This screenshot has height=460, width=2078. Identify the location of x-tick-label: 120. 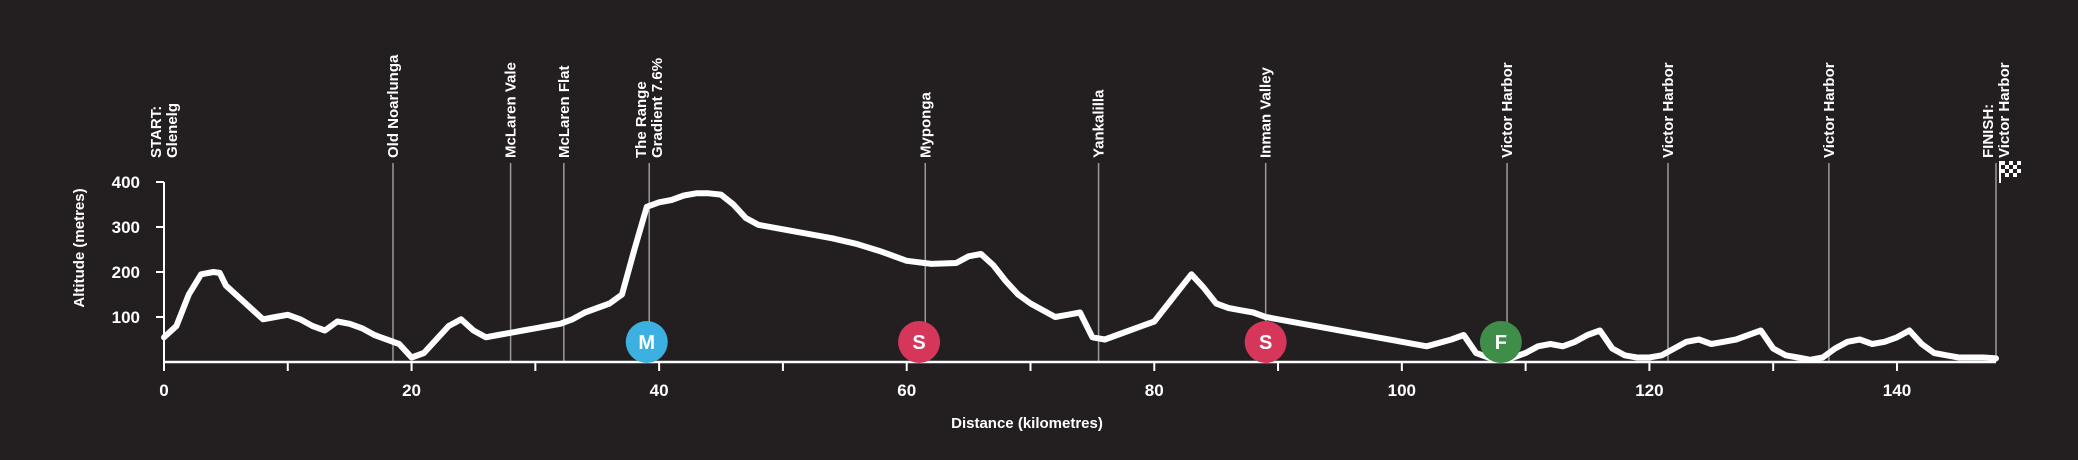
(1649, 390).